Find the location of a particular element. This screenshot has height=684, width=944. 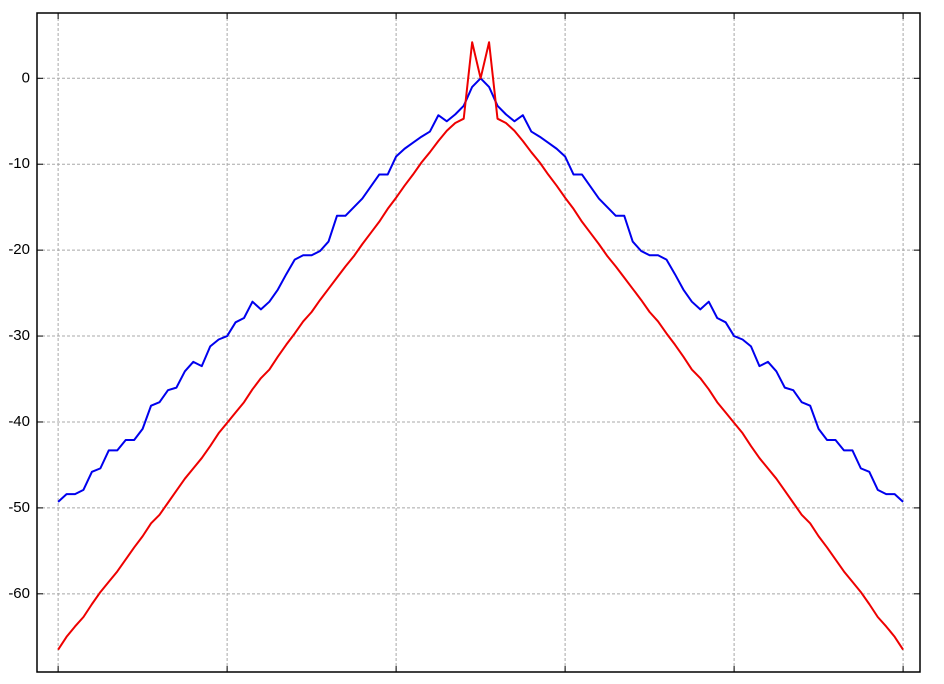

y-tick-label: -30 is located at coordinates (19, 335).